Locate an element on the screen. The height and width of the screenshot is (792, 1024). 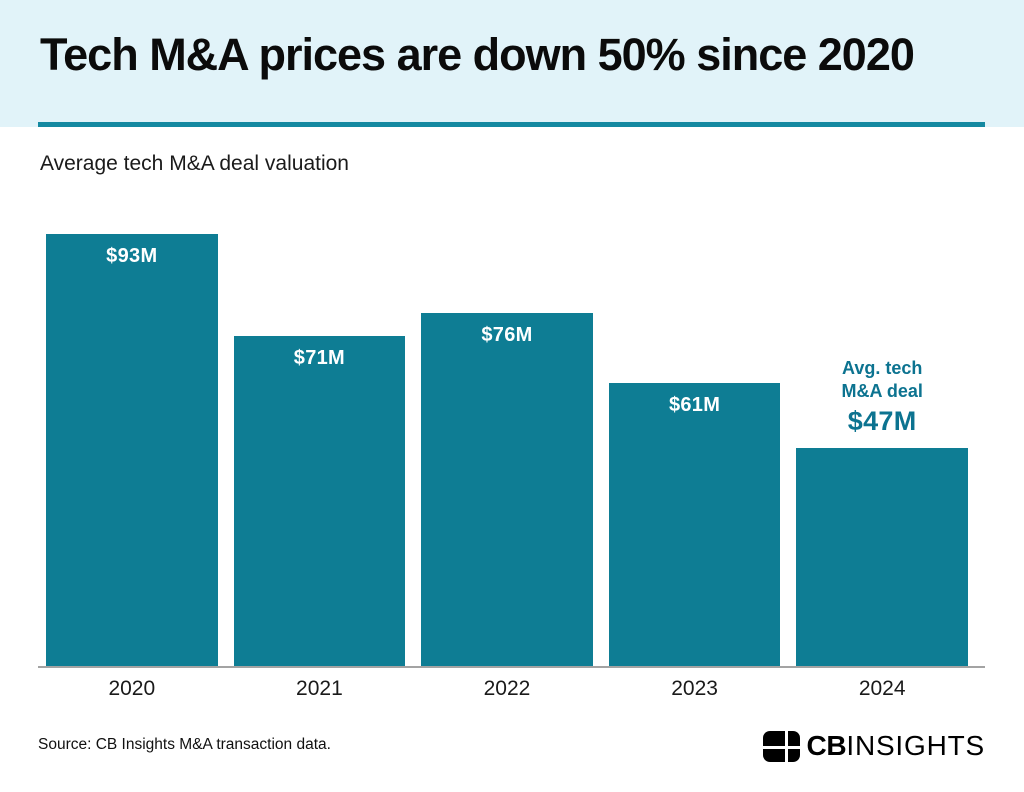
bar-2021: $71M is located at coordinates (319, 501).